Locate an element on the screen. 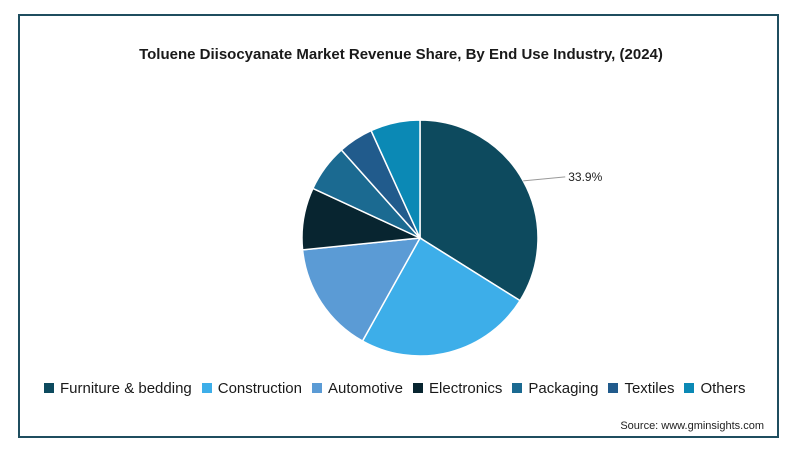 This screenshot has height=453, width=802. data-label-leader-line is located at coordinates (544, 179).